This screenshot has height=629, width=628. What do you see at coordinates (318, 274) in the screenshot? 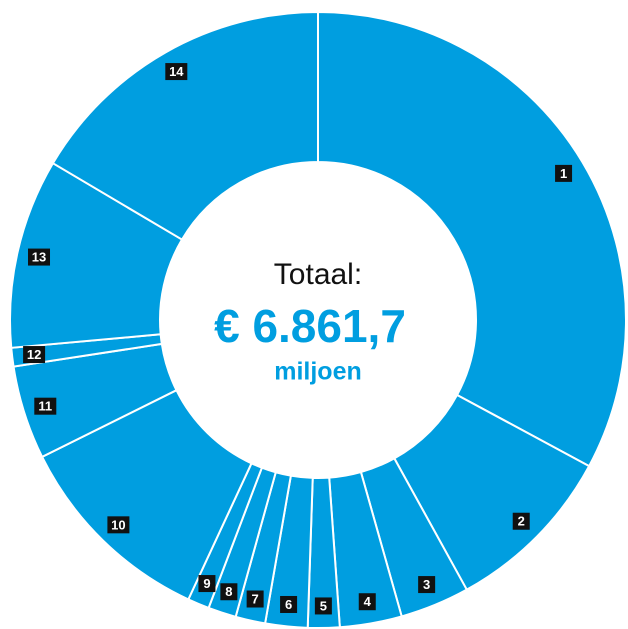
I see `center-title: Totaal:` at bounding box center [318, 274].